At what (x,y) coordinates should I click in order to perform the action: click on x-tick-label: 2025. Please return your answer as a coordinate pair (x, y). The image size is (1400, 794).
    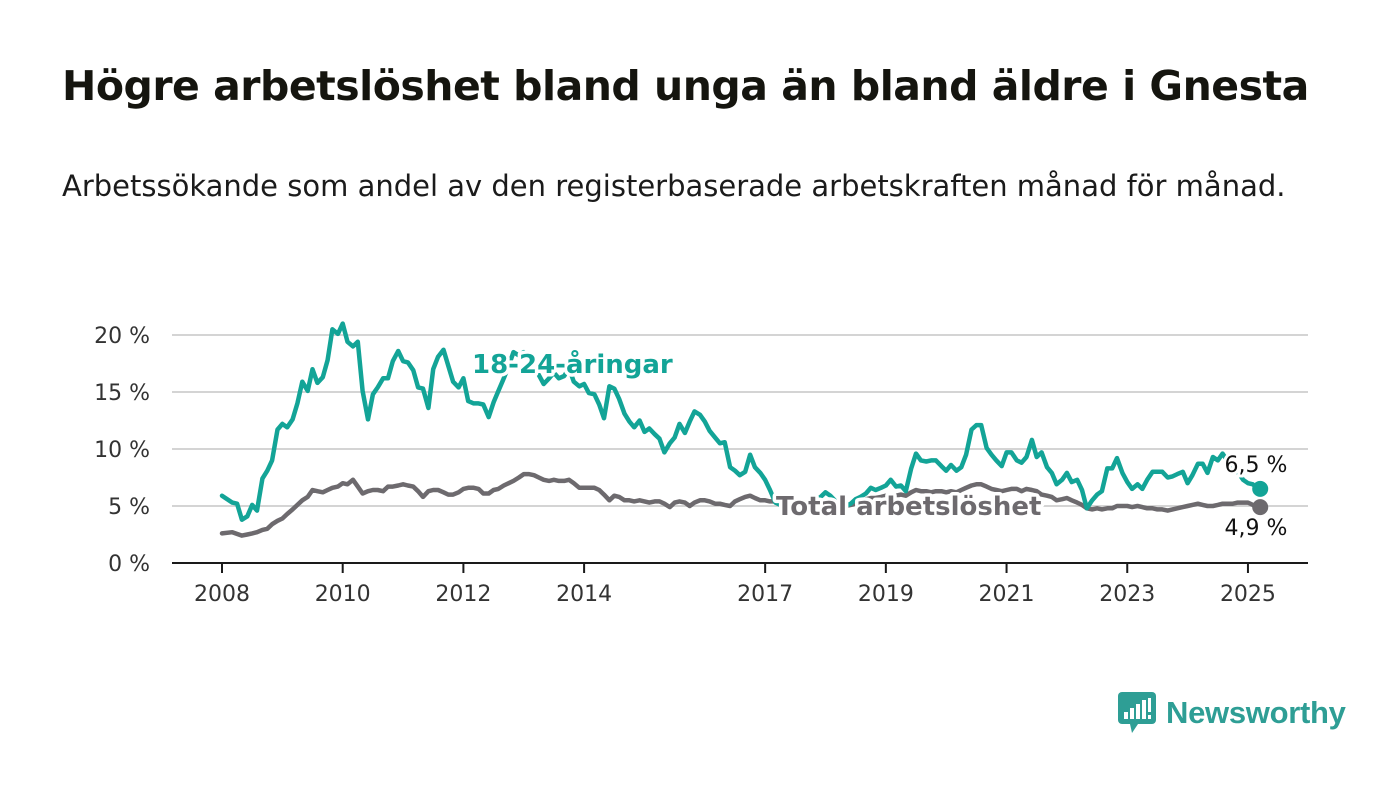
    Looking at the image, I should click on (1248, 594).